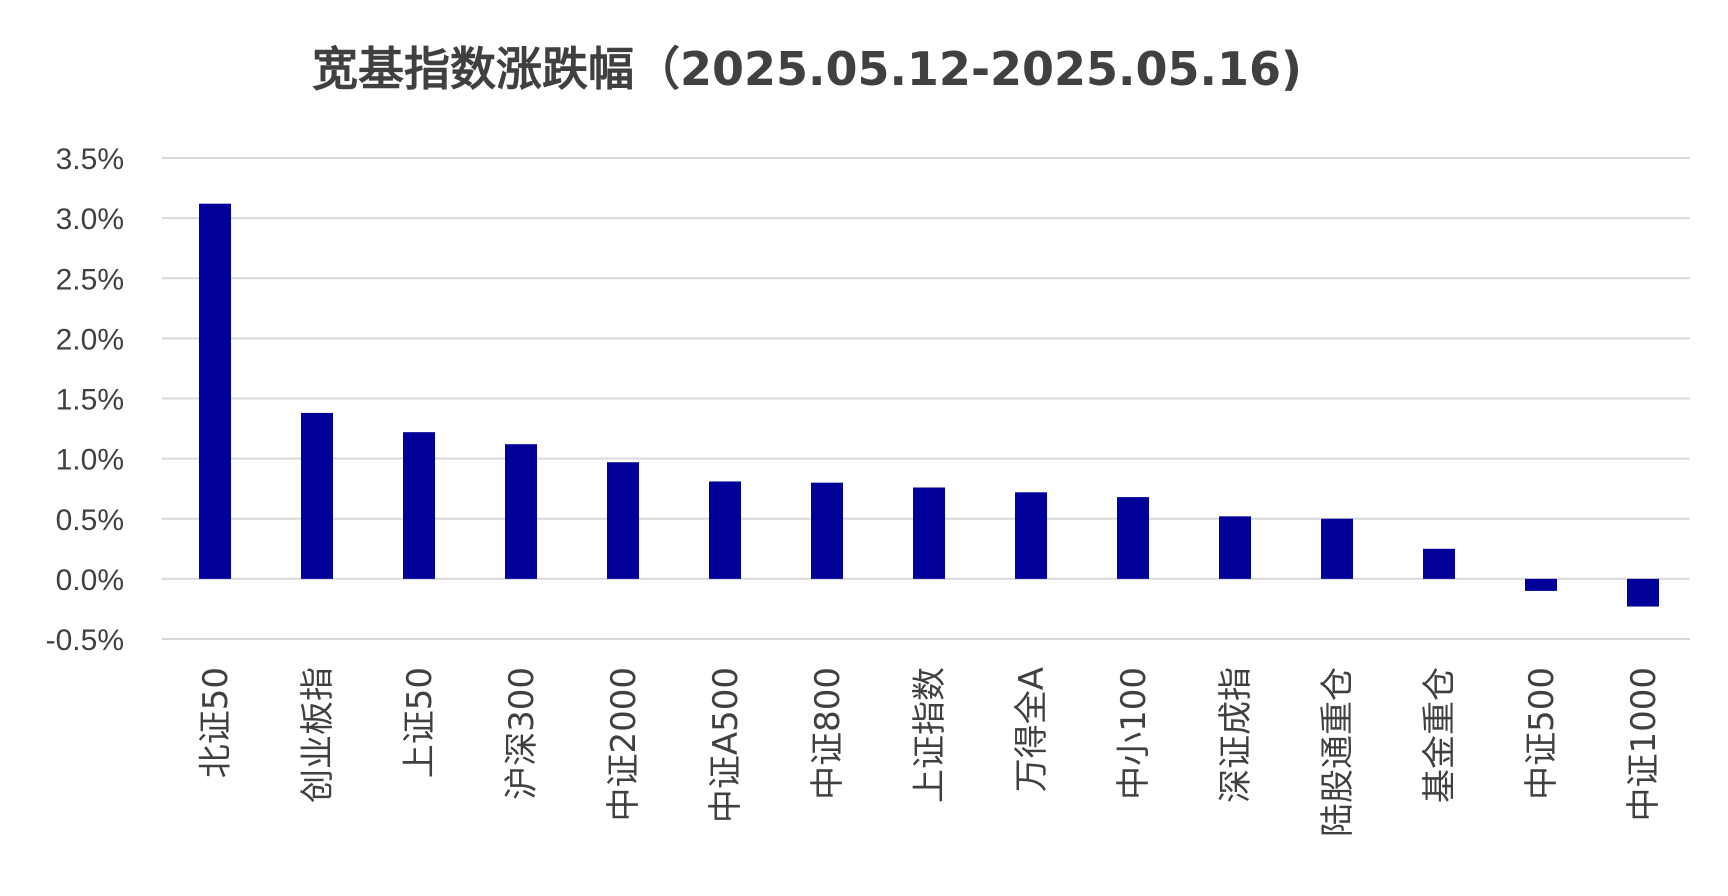  Describe the element at coordinates (1236, 735) in the screenshot. I see `x-category-label: 深证成指` at that location.